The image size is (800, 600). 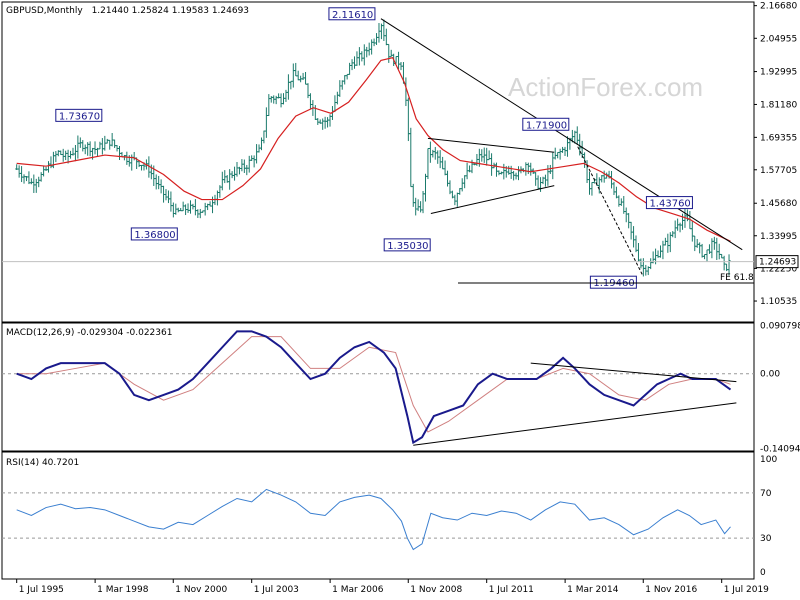 I want to click on x-tick-label: 1 Jul 2011, so click(x=511, y=590).